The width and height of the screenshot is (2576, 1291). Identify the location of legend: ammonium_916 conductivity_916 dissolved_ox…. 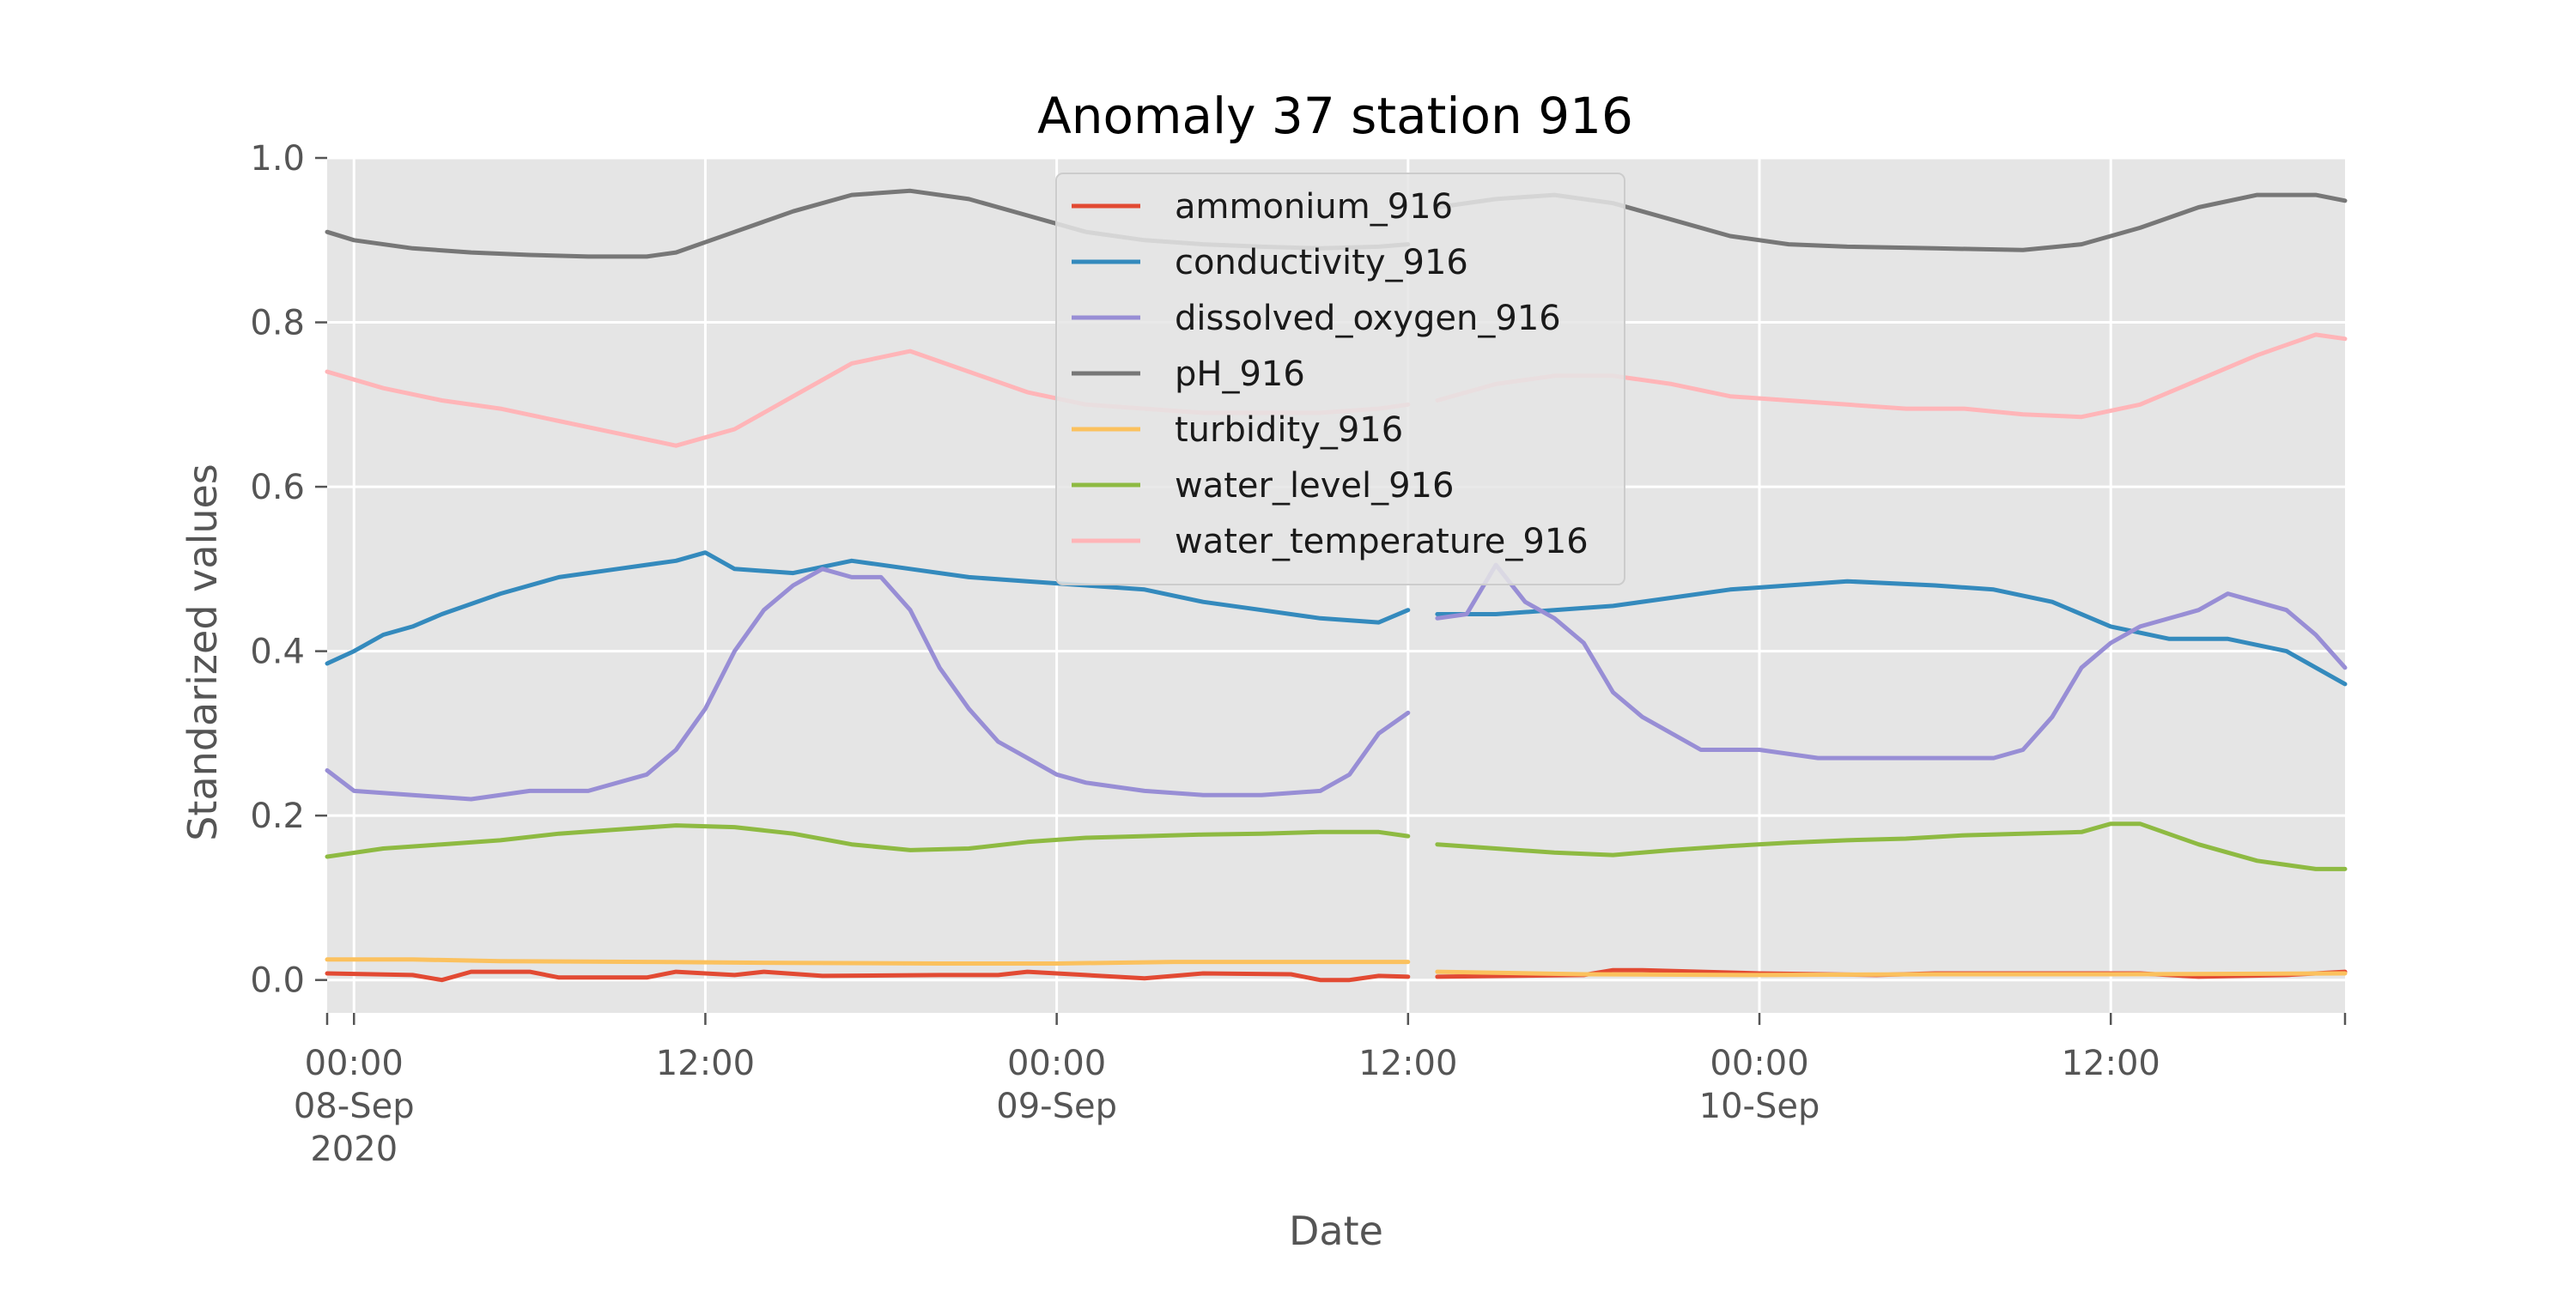
(1340, 379).